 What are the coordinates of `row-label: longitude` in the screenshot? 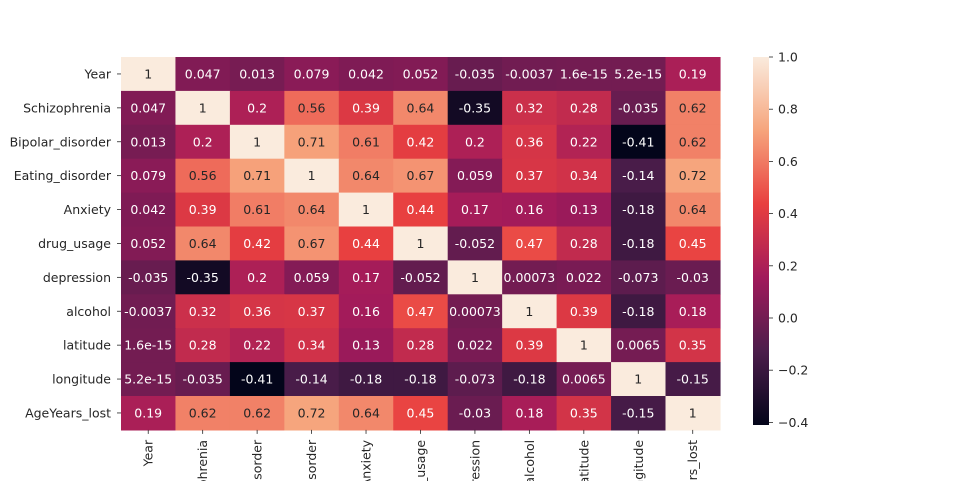 It's located at (81, 379).